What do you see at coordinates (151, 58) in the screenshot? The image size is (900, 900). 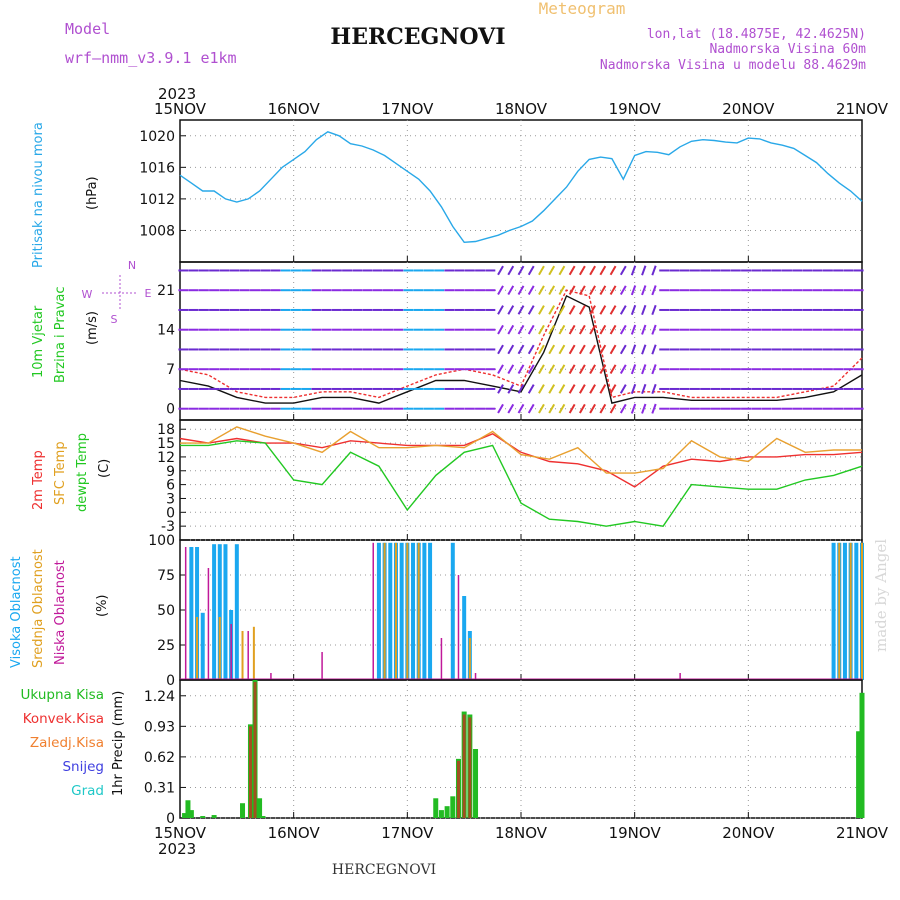 I see `model-name: wrf—nmm_v3.9.1 e1km` at bounding box center [151, 58].